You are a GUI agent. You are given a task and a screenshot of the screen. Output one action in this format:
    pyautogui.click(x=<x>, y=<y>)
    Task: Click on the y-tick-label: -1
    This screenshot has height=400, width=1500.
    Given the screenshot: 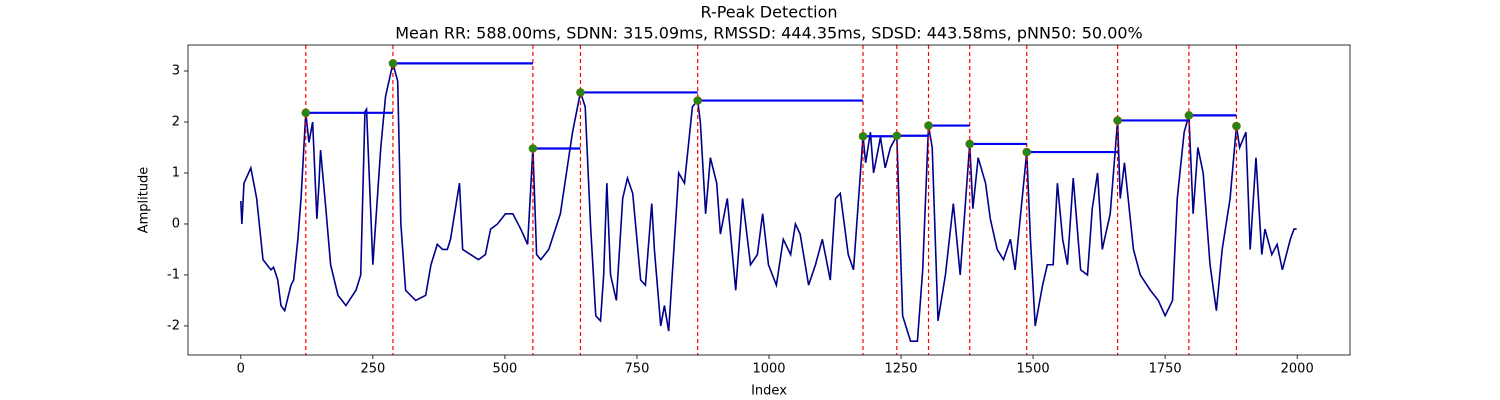 What is the action you would take?
    pyautogui.click(x=173, y=274)
    